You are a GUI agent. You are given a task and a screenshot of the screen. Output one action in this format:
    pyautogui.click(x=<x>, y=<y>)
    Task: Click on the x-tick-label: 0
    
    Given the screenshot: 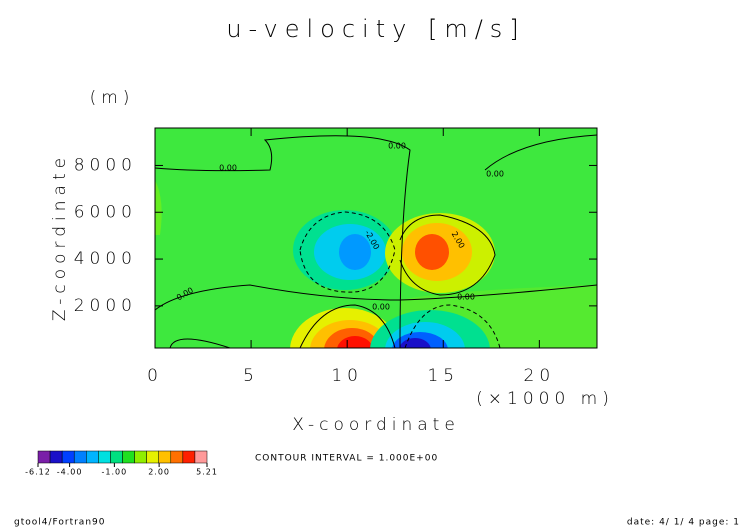 What is the action you would take?
    pyautogui.click(x=155, y=376)
    